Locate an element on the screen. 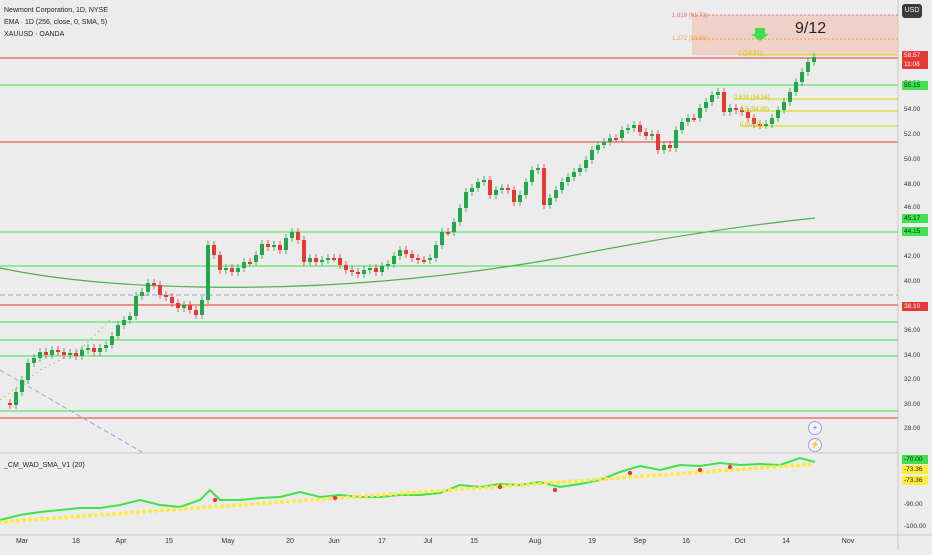 This screenshot has width=932, height=555. currency-button: USD is located at coordinates (912, 11).